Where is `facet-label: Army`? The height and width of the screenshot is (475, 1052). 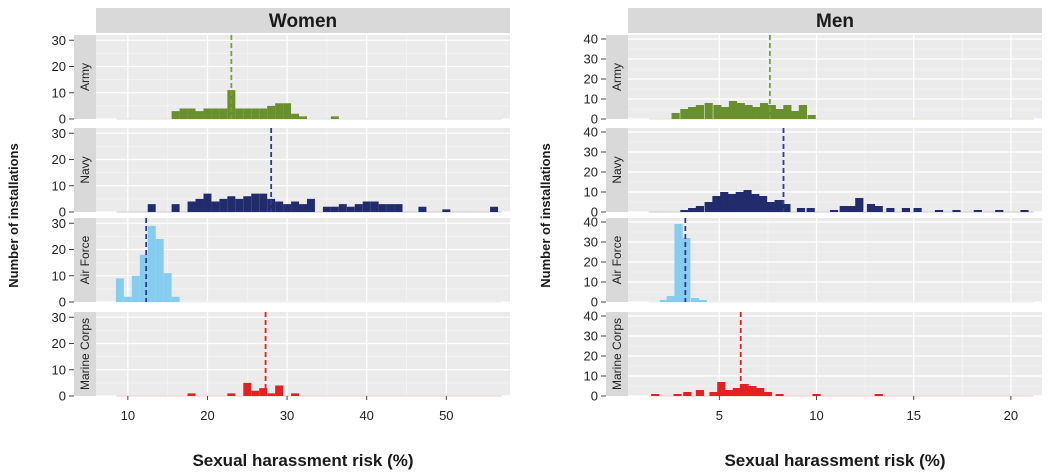
facet-label: Army is located at coordinates (617, 77).